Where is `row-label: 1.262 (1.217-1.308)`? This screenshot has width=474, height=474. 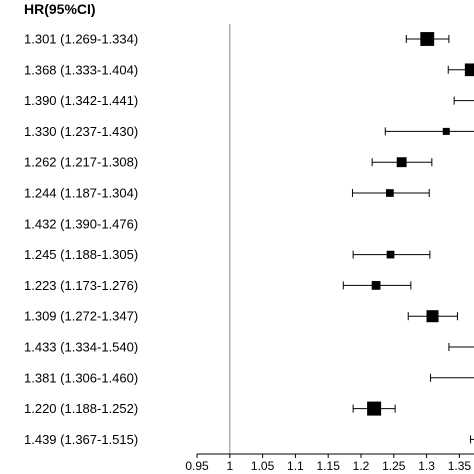 row-label: 1.262 (1.217-1.308) is located at coordinates (81, 162).